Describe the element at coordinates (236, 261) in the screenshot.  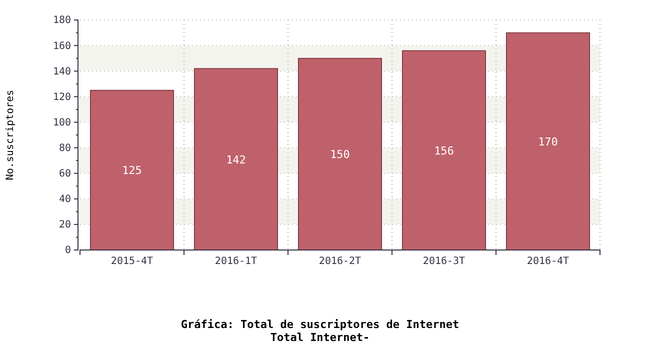
I see `x-tick-label: 2016-1T` at that location.